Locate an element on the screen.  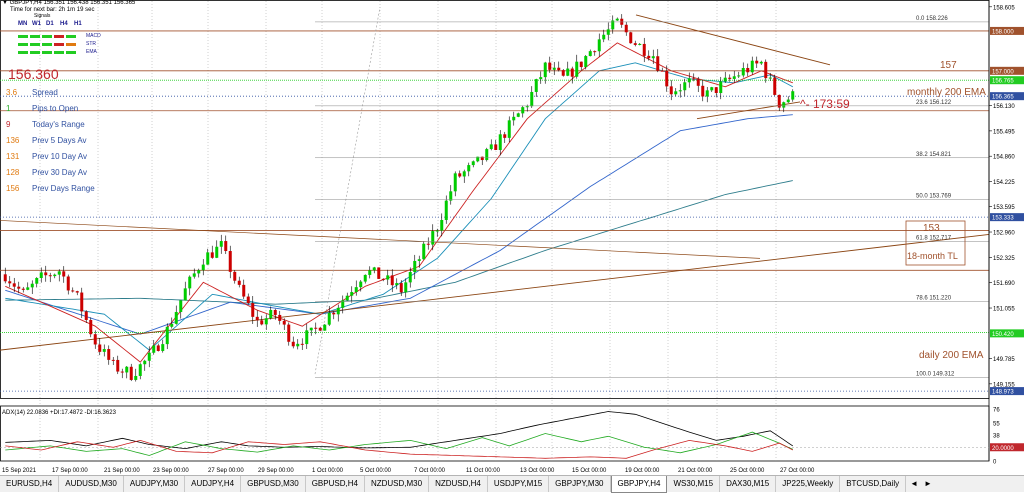
time-label: 23 Sep 00:00 is located at coordinates (171, 471).